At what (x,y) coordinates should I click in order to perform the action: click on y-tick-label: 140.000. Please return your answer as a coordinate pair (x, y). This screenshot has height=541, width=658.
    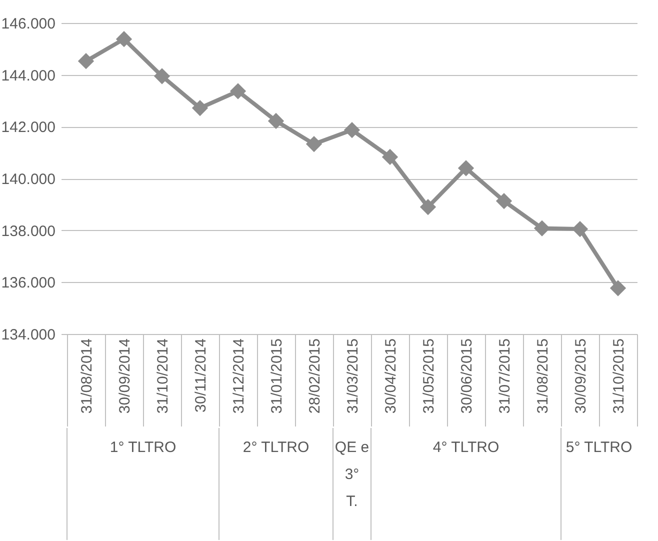
    Looking at the image, I should click on (28, 179).